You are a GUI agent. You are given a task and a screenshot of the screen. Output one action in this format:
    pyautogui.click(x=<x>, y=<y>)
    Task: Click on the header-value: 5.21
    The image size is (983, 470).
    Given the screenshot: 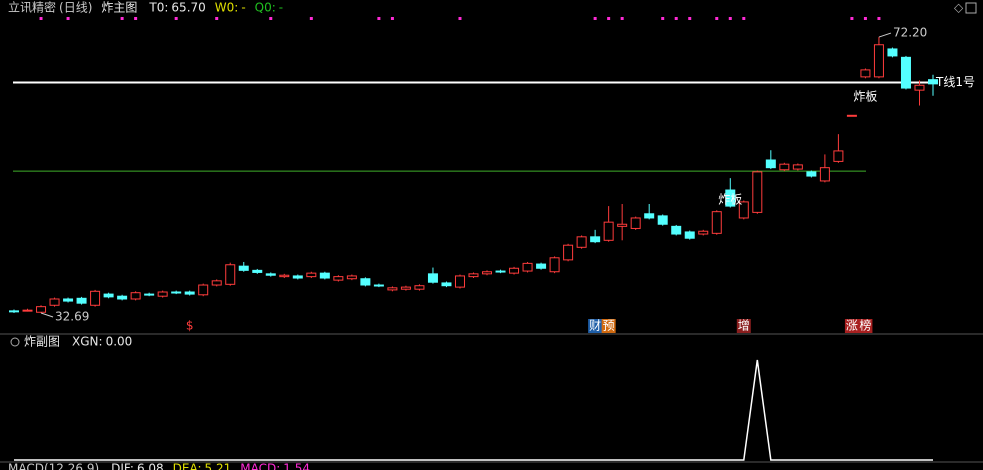 What is the action you would take?
    pyautogui.click(x=218, y=466)
    